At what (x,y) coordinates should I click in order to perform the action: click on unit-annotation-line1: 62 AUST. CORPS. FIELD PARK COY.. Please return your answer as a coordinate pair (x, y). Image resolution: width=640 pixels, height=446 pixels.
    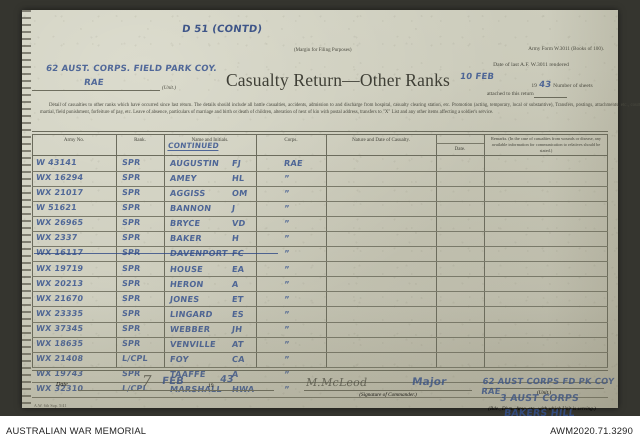
    Looking at the image, I should click on (131, 69).